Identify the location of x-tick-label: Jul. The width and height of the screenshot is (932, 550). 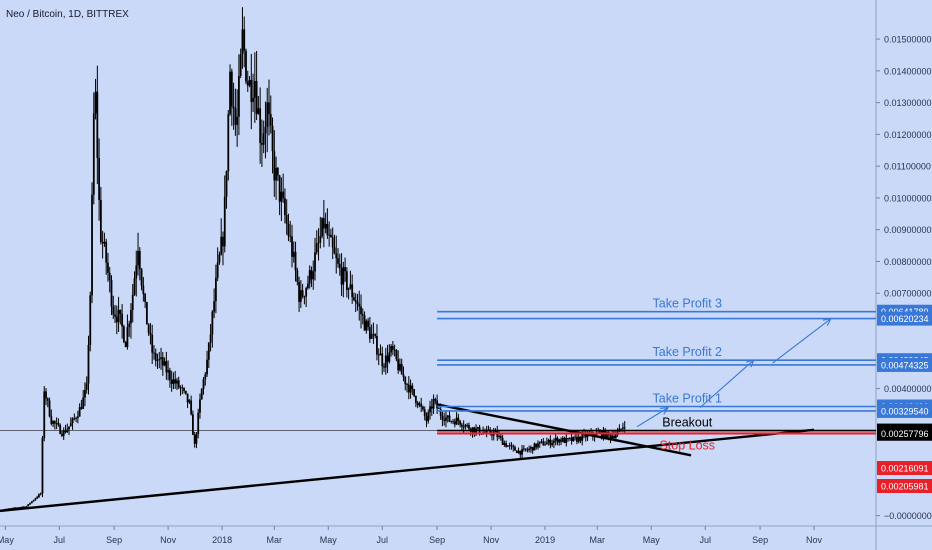
(705, 540).